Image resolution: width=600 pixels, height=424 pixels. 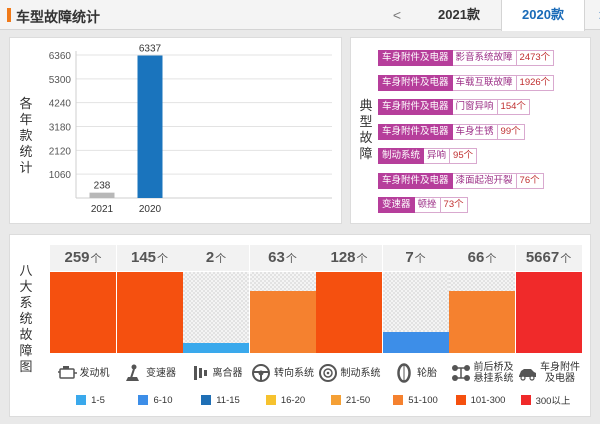 What do you see at coordinates (150, 126) in the screenshot?
I see `bar-2020` at bounding box center [150, 126].